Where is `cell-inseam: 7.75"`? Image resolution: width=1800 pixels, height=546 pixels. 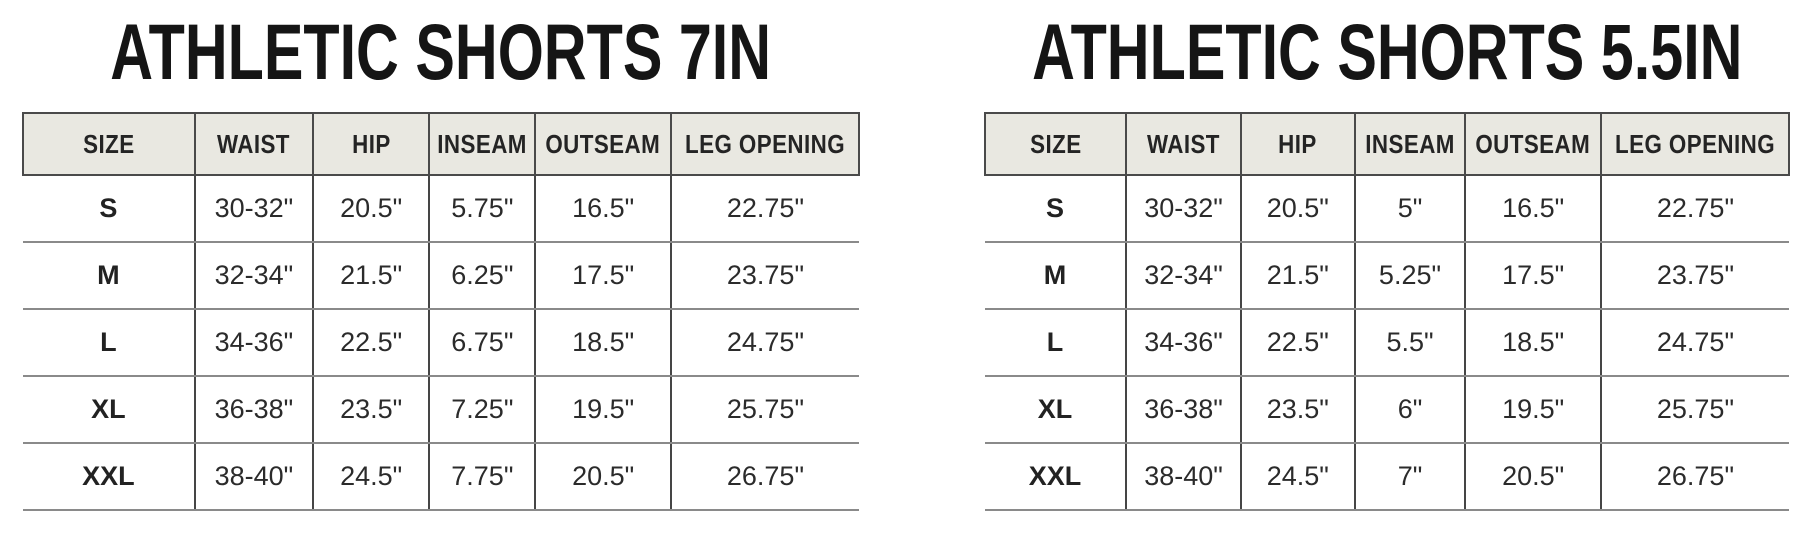 cell-inseam: 7.75" is located at coordinates (482, 477).